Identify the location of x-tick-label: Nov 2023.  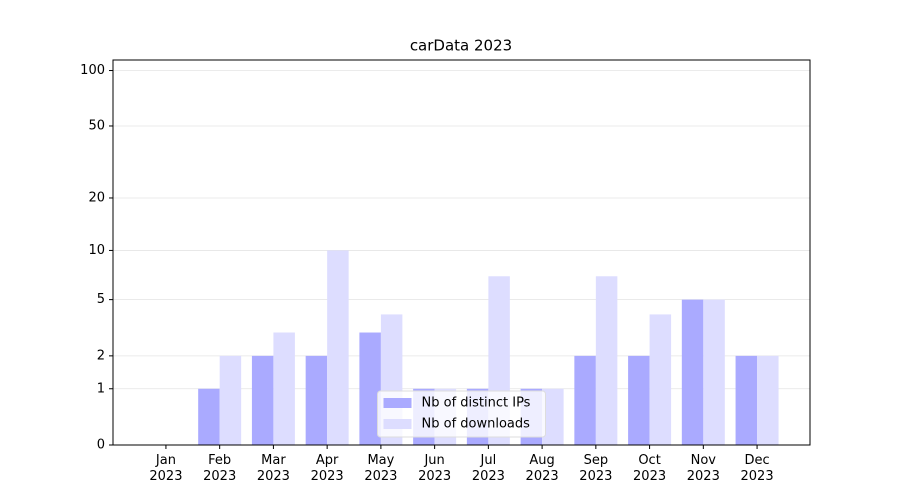
(703, 468).